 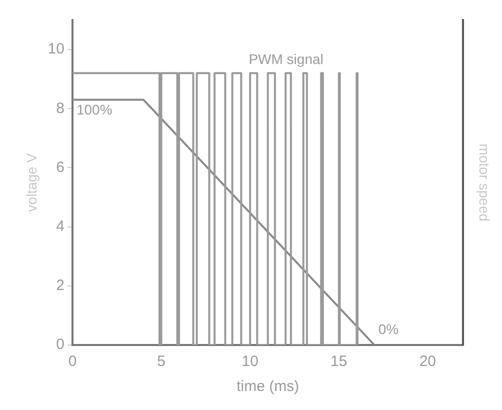 I want to click on annotation: 0%, so click(x=388, y=328).